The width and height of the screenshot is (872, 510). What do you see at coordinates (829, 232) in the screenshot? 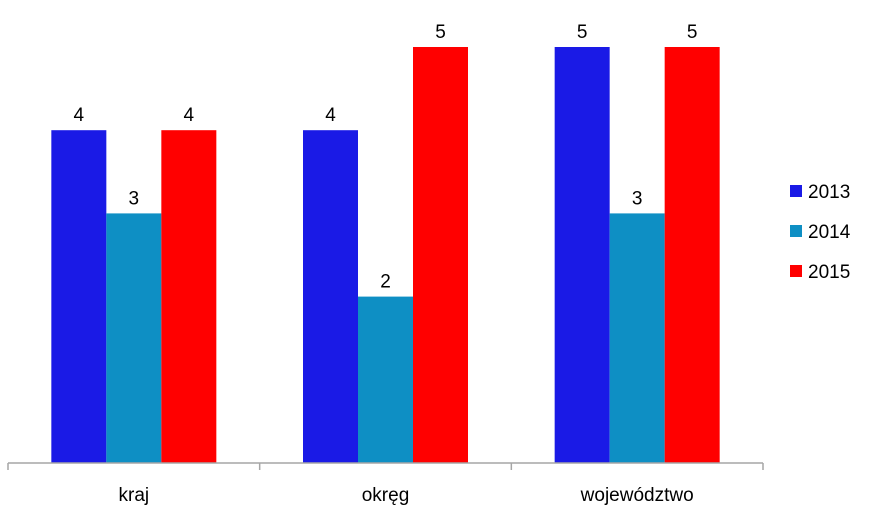
I see `legend-label-2014: 2014` at bounding box center [829, 232].